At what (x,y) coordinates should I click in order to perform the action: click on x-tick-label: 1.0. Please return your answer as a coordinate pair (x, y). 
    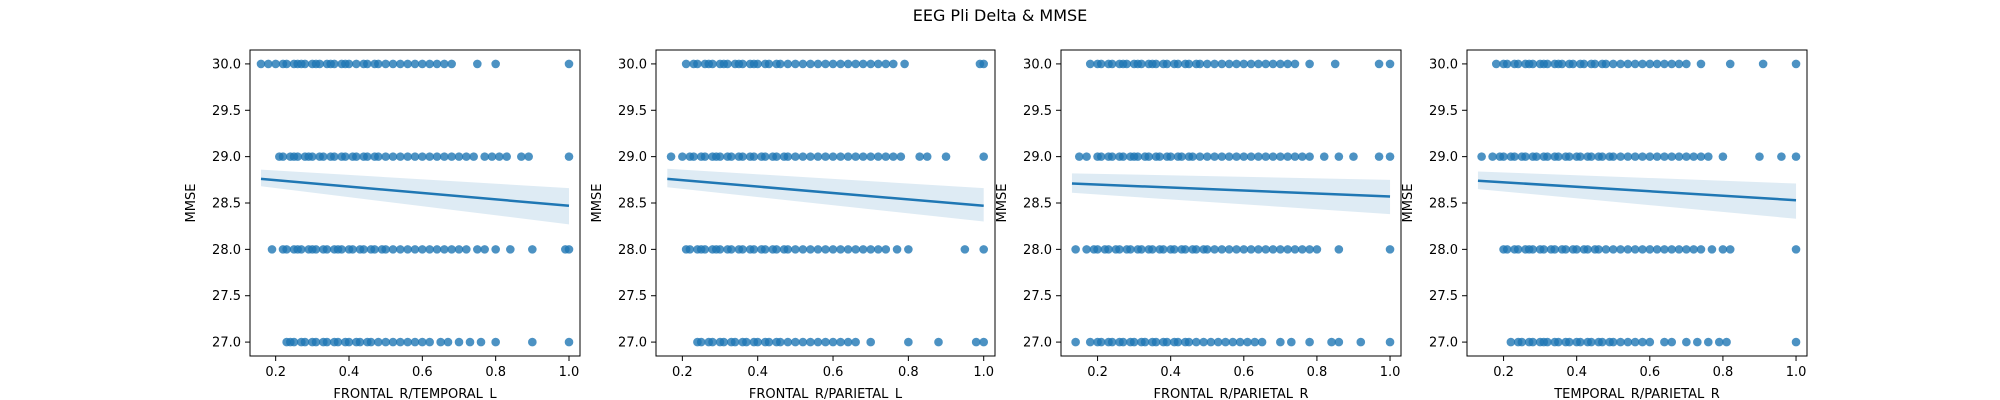
    Looking at the image, I should click on (983, 372).